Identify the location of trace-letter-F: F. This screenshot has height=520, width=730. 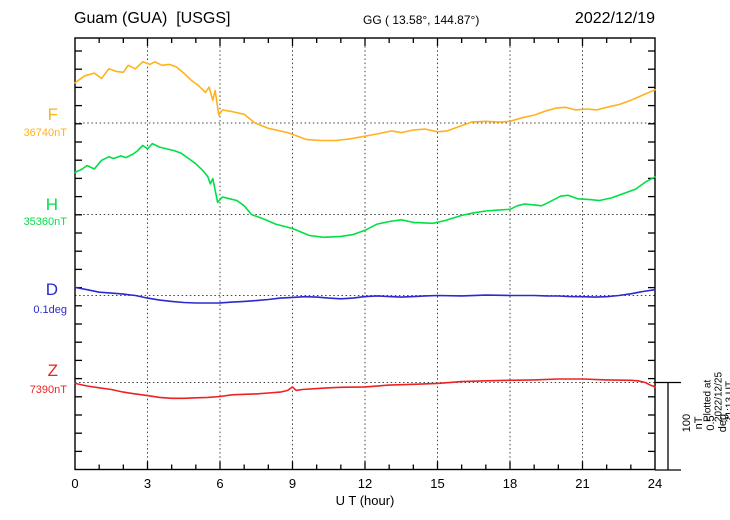
(52, 114).